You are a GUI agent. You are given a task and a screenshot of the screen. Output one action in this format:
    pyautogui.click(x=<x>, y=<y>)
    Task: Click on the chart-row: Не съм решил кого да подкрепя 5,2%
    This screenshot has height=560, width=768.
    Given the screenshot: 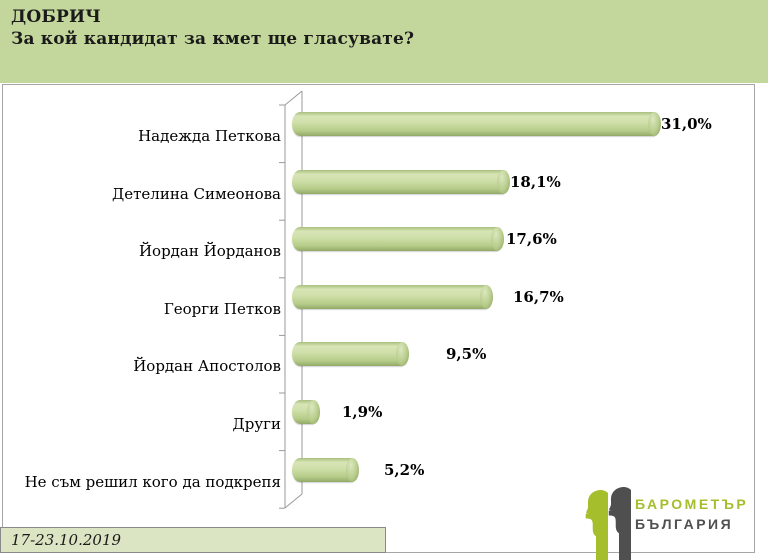 What is the action you would take?
    pyautogui.click(x=378, y=480)
    